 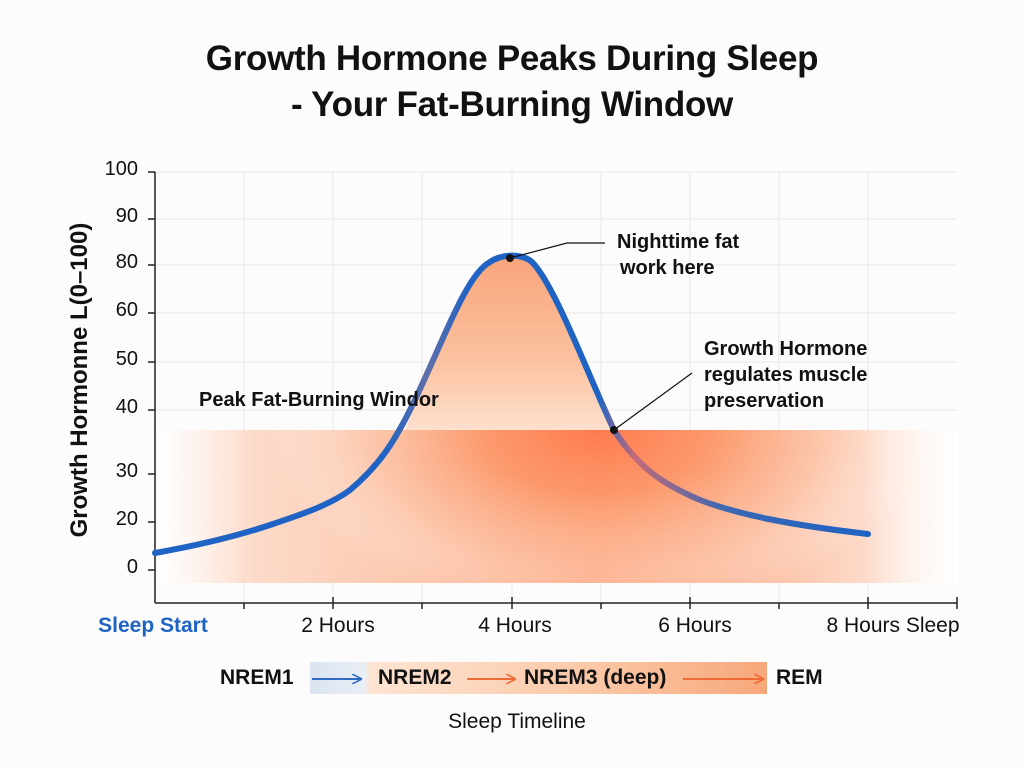 I want to click on y-tick-label: 100, so click(x=121, y=169).